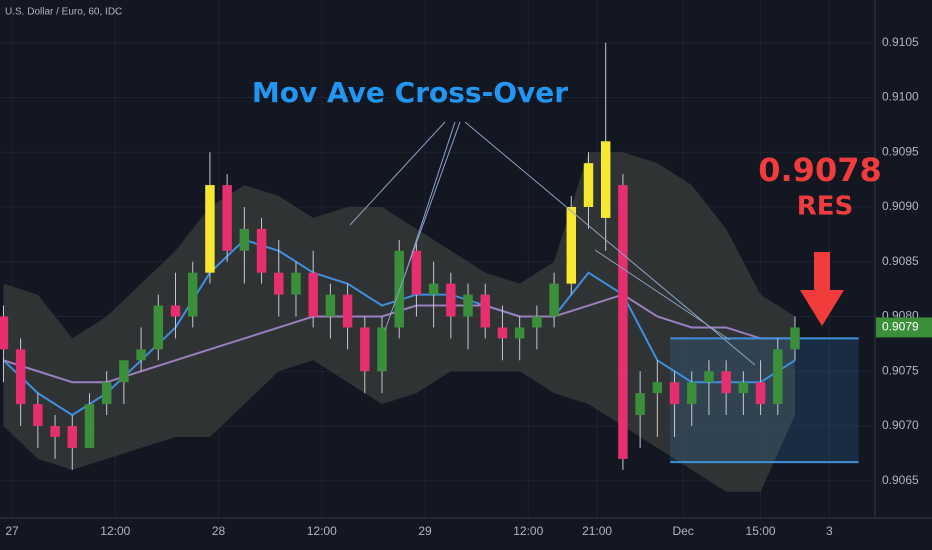 The width and height of the screenshot is (932, 550). What do you see at coordinates (682, 531) in the screenshot?
I see `x-tick-label: Dec` at bounding box center [682, 531].